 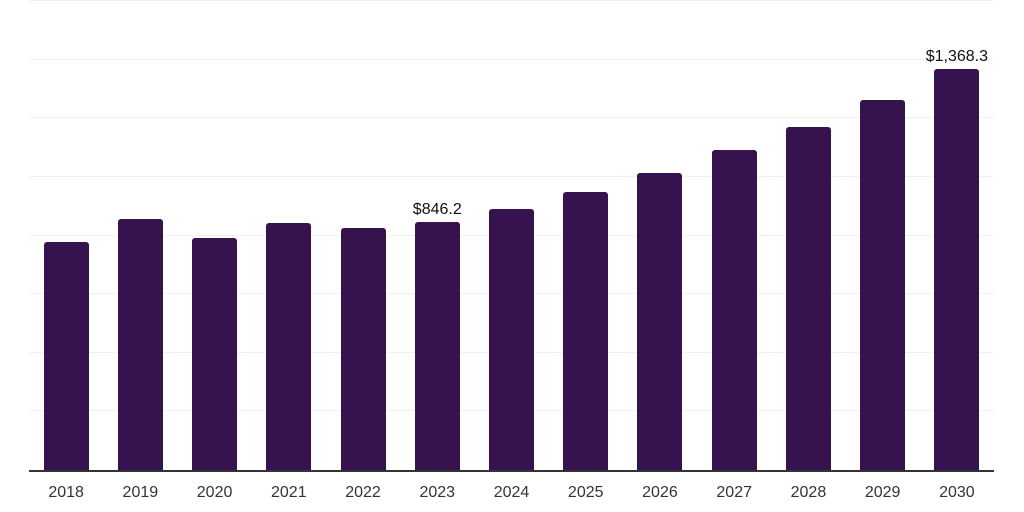 I want to click on x-tick-label: 2019, so click(x=140, y=492).